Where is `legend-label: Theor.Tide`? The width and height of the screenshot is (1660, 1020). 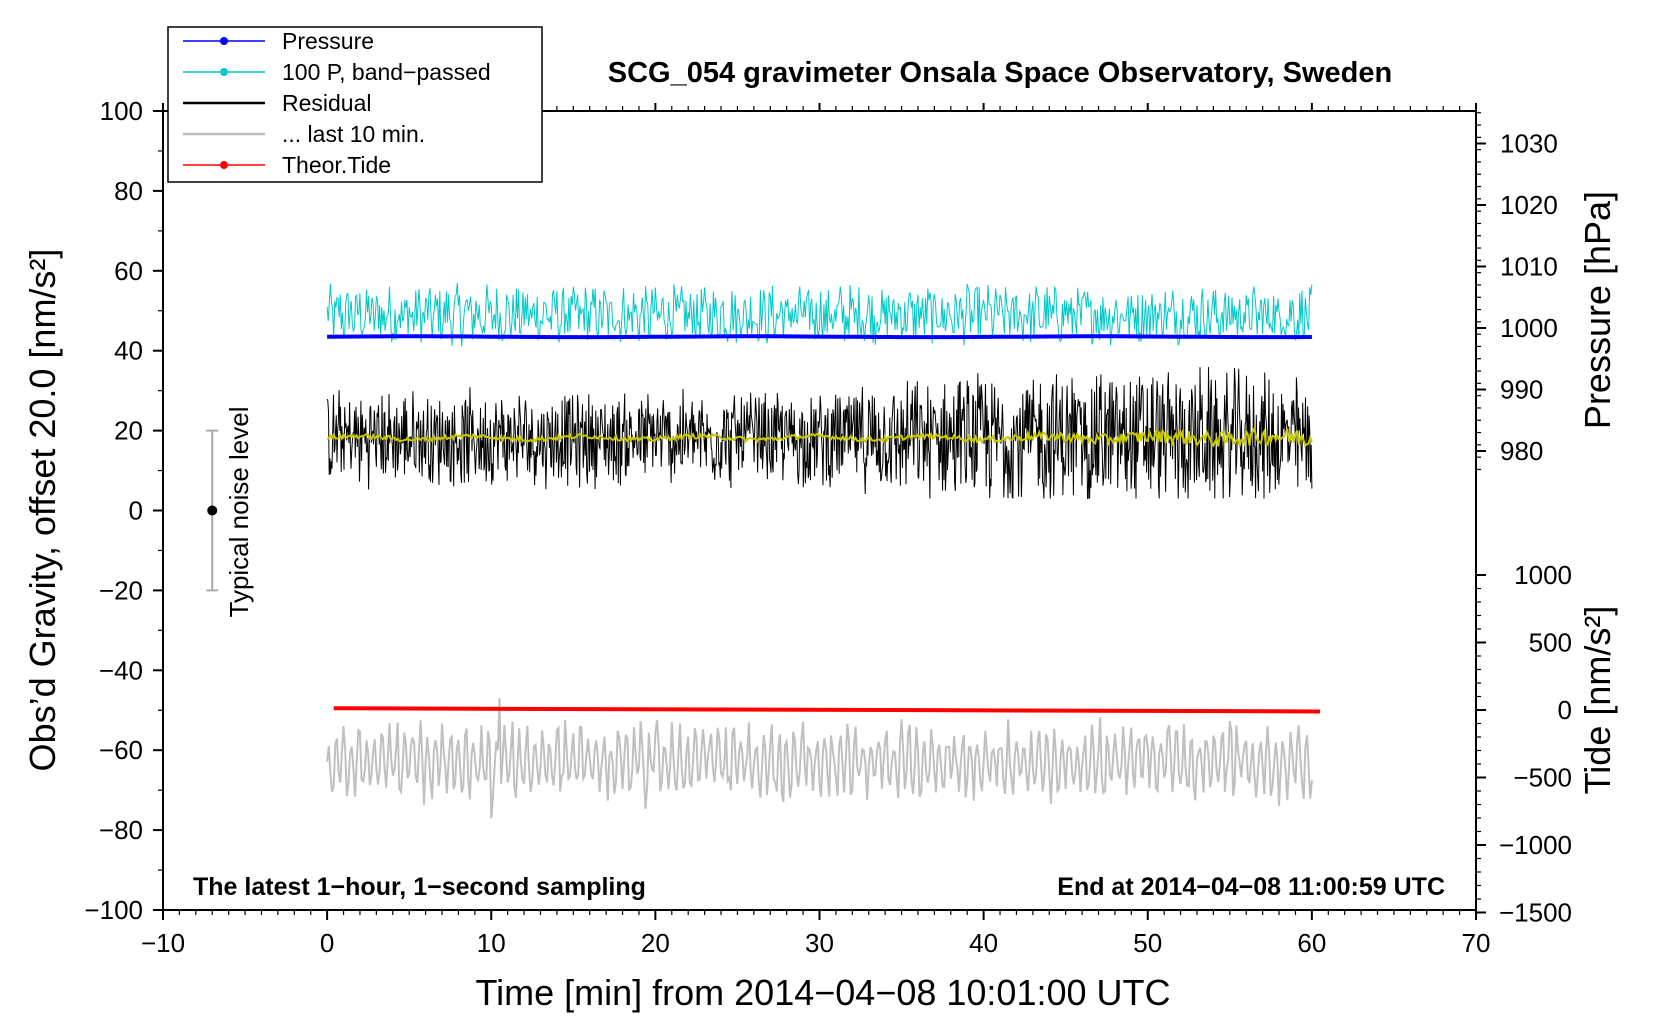
legend-label: Theor.Tide is located at coordinates (336, 165).